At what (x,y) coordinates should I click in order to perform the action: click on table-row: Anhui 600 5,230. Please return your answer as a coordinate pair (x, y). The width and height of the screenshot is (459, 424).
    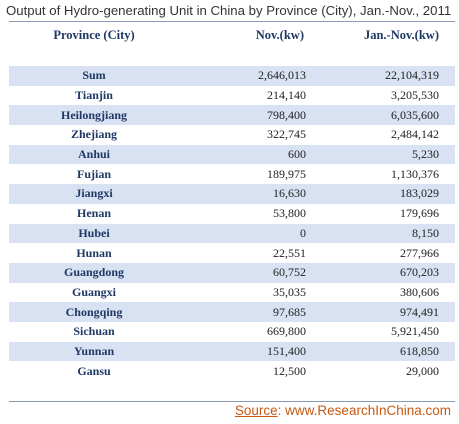
    Looking at the image, I should click on (232, 154).